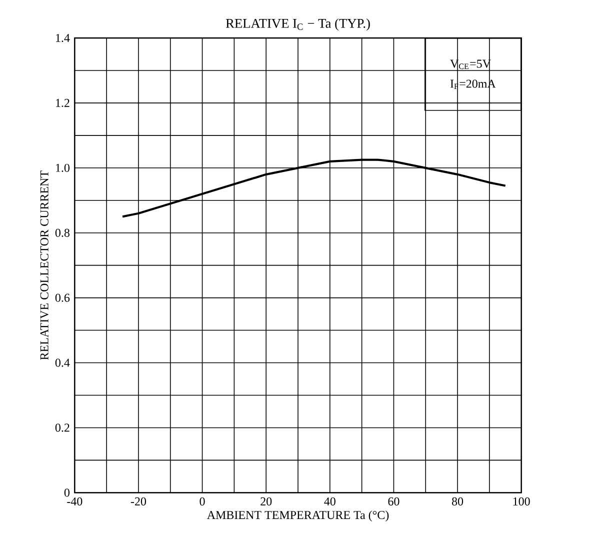 Image resolution: width=597 pixels, height=558 pixels. I want to click on y-tick-label: 1.2, so click(63, 103).